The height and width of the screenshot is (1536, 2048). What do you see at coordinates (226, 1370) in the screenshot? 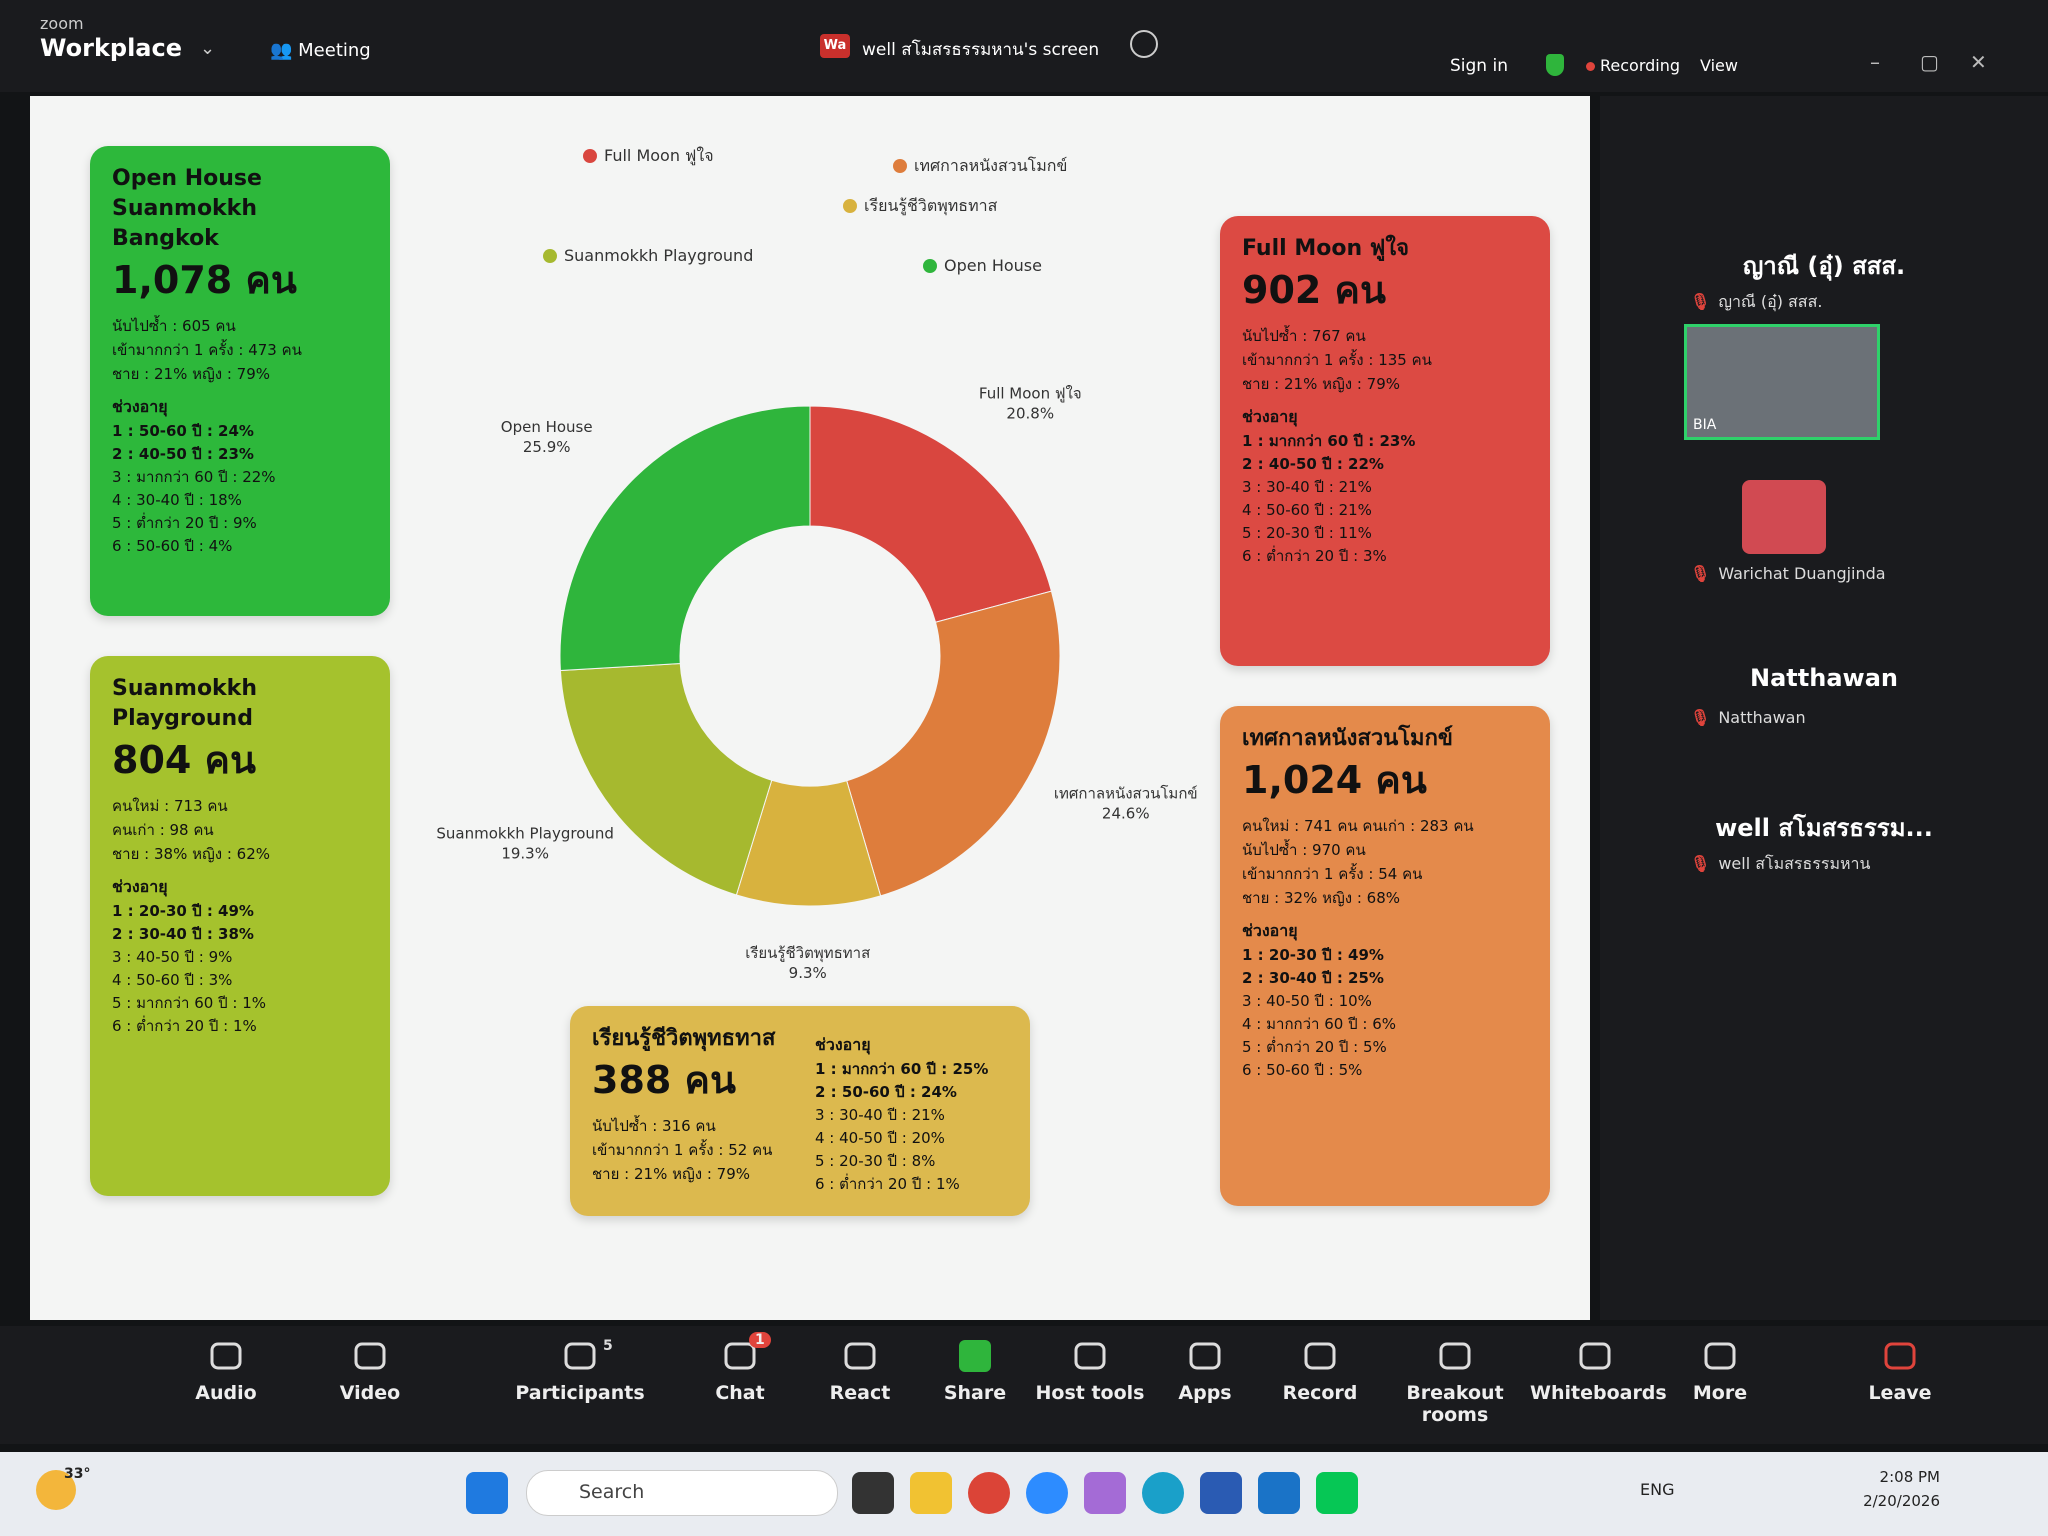
I see `toolbar-button: Audio` at bounding box center [226, 1370].